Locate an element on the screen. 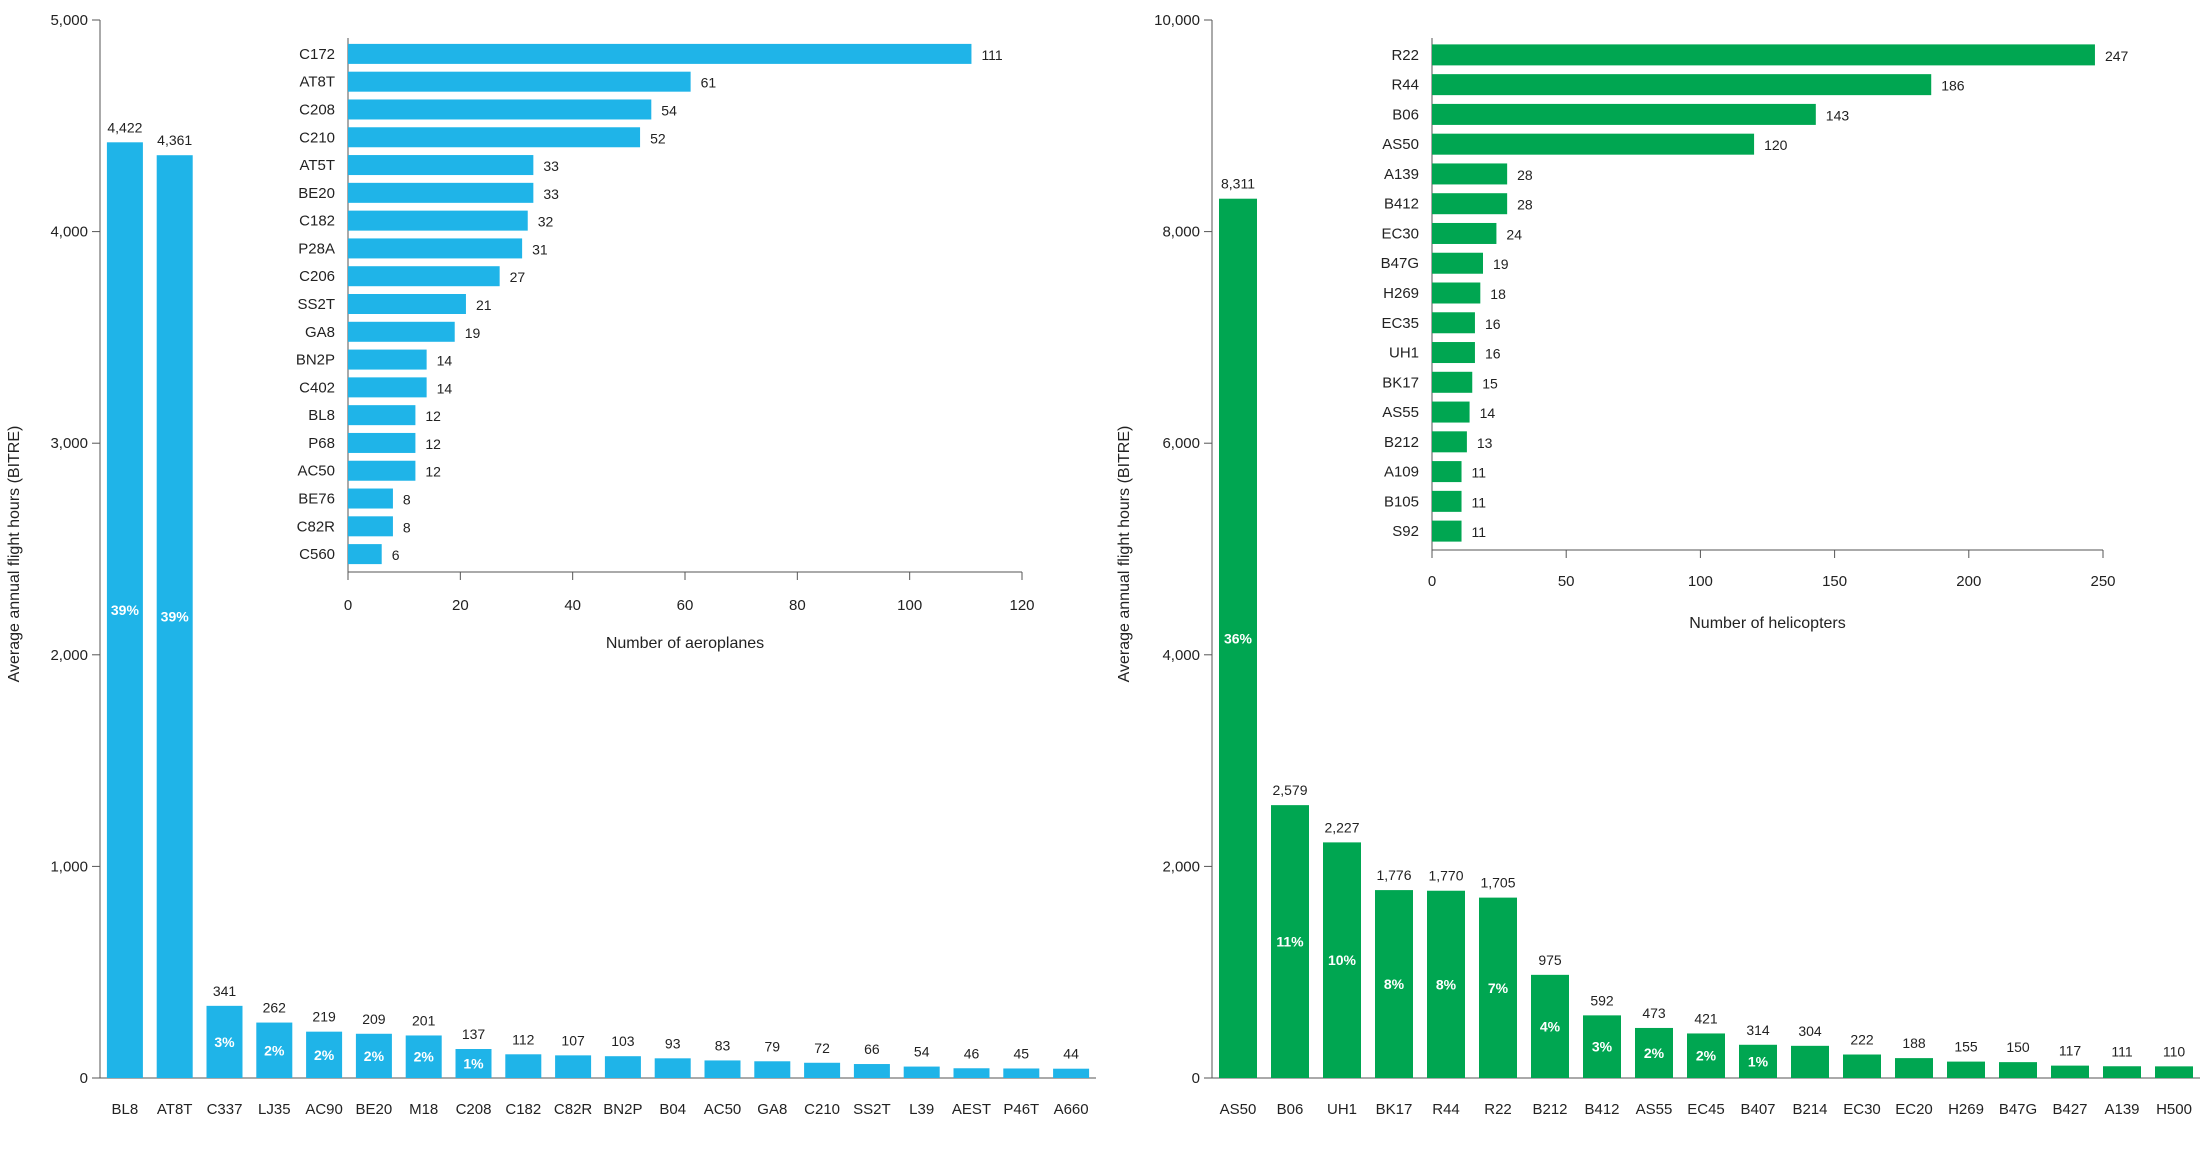 The width and height of the screenshot is (2209, 1159). chart2-bar-value-label: 6 is located at coordinates (396, 555).